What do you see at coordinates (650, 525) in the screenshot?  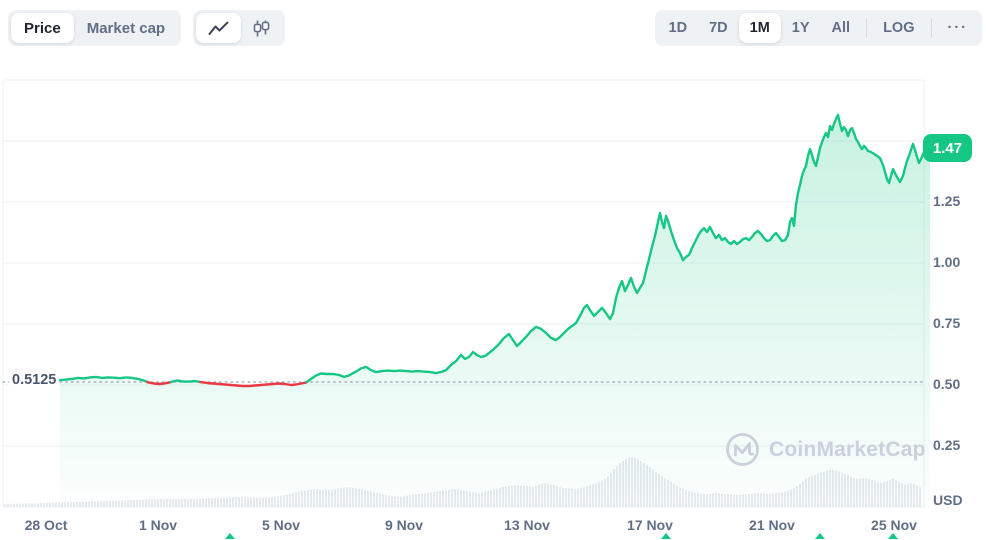 I see `x-axis-label: 17 Nov` at bounding box center [650, 525].